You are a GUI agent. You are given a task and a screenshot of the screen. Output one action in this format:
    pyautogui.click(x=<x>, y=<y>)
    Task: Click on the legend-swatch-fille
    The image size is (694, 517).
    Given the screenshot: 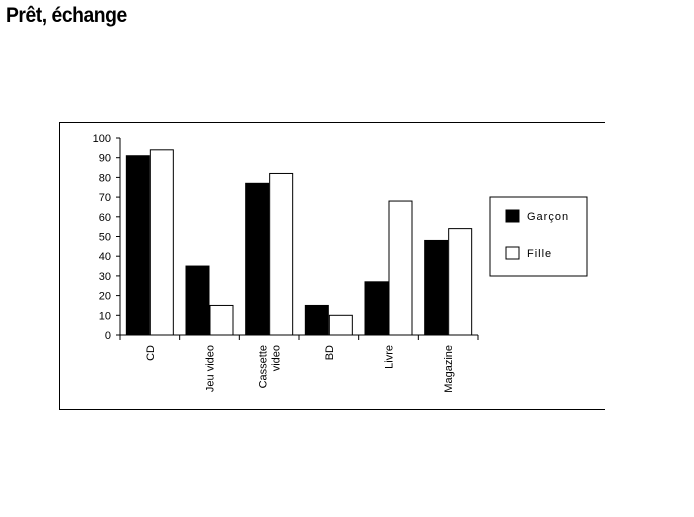 What is the action you would take?
    pyautogui.click(x=512, y=253)
    